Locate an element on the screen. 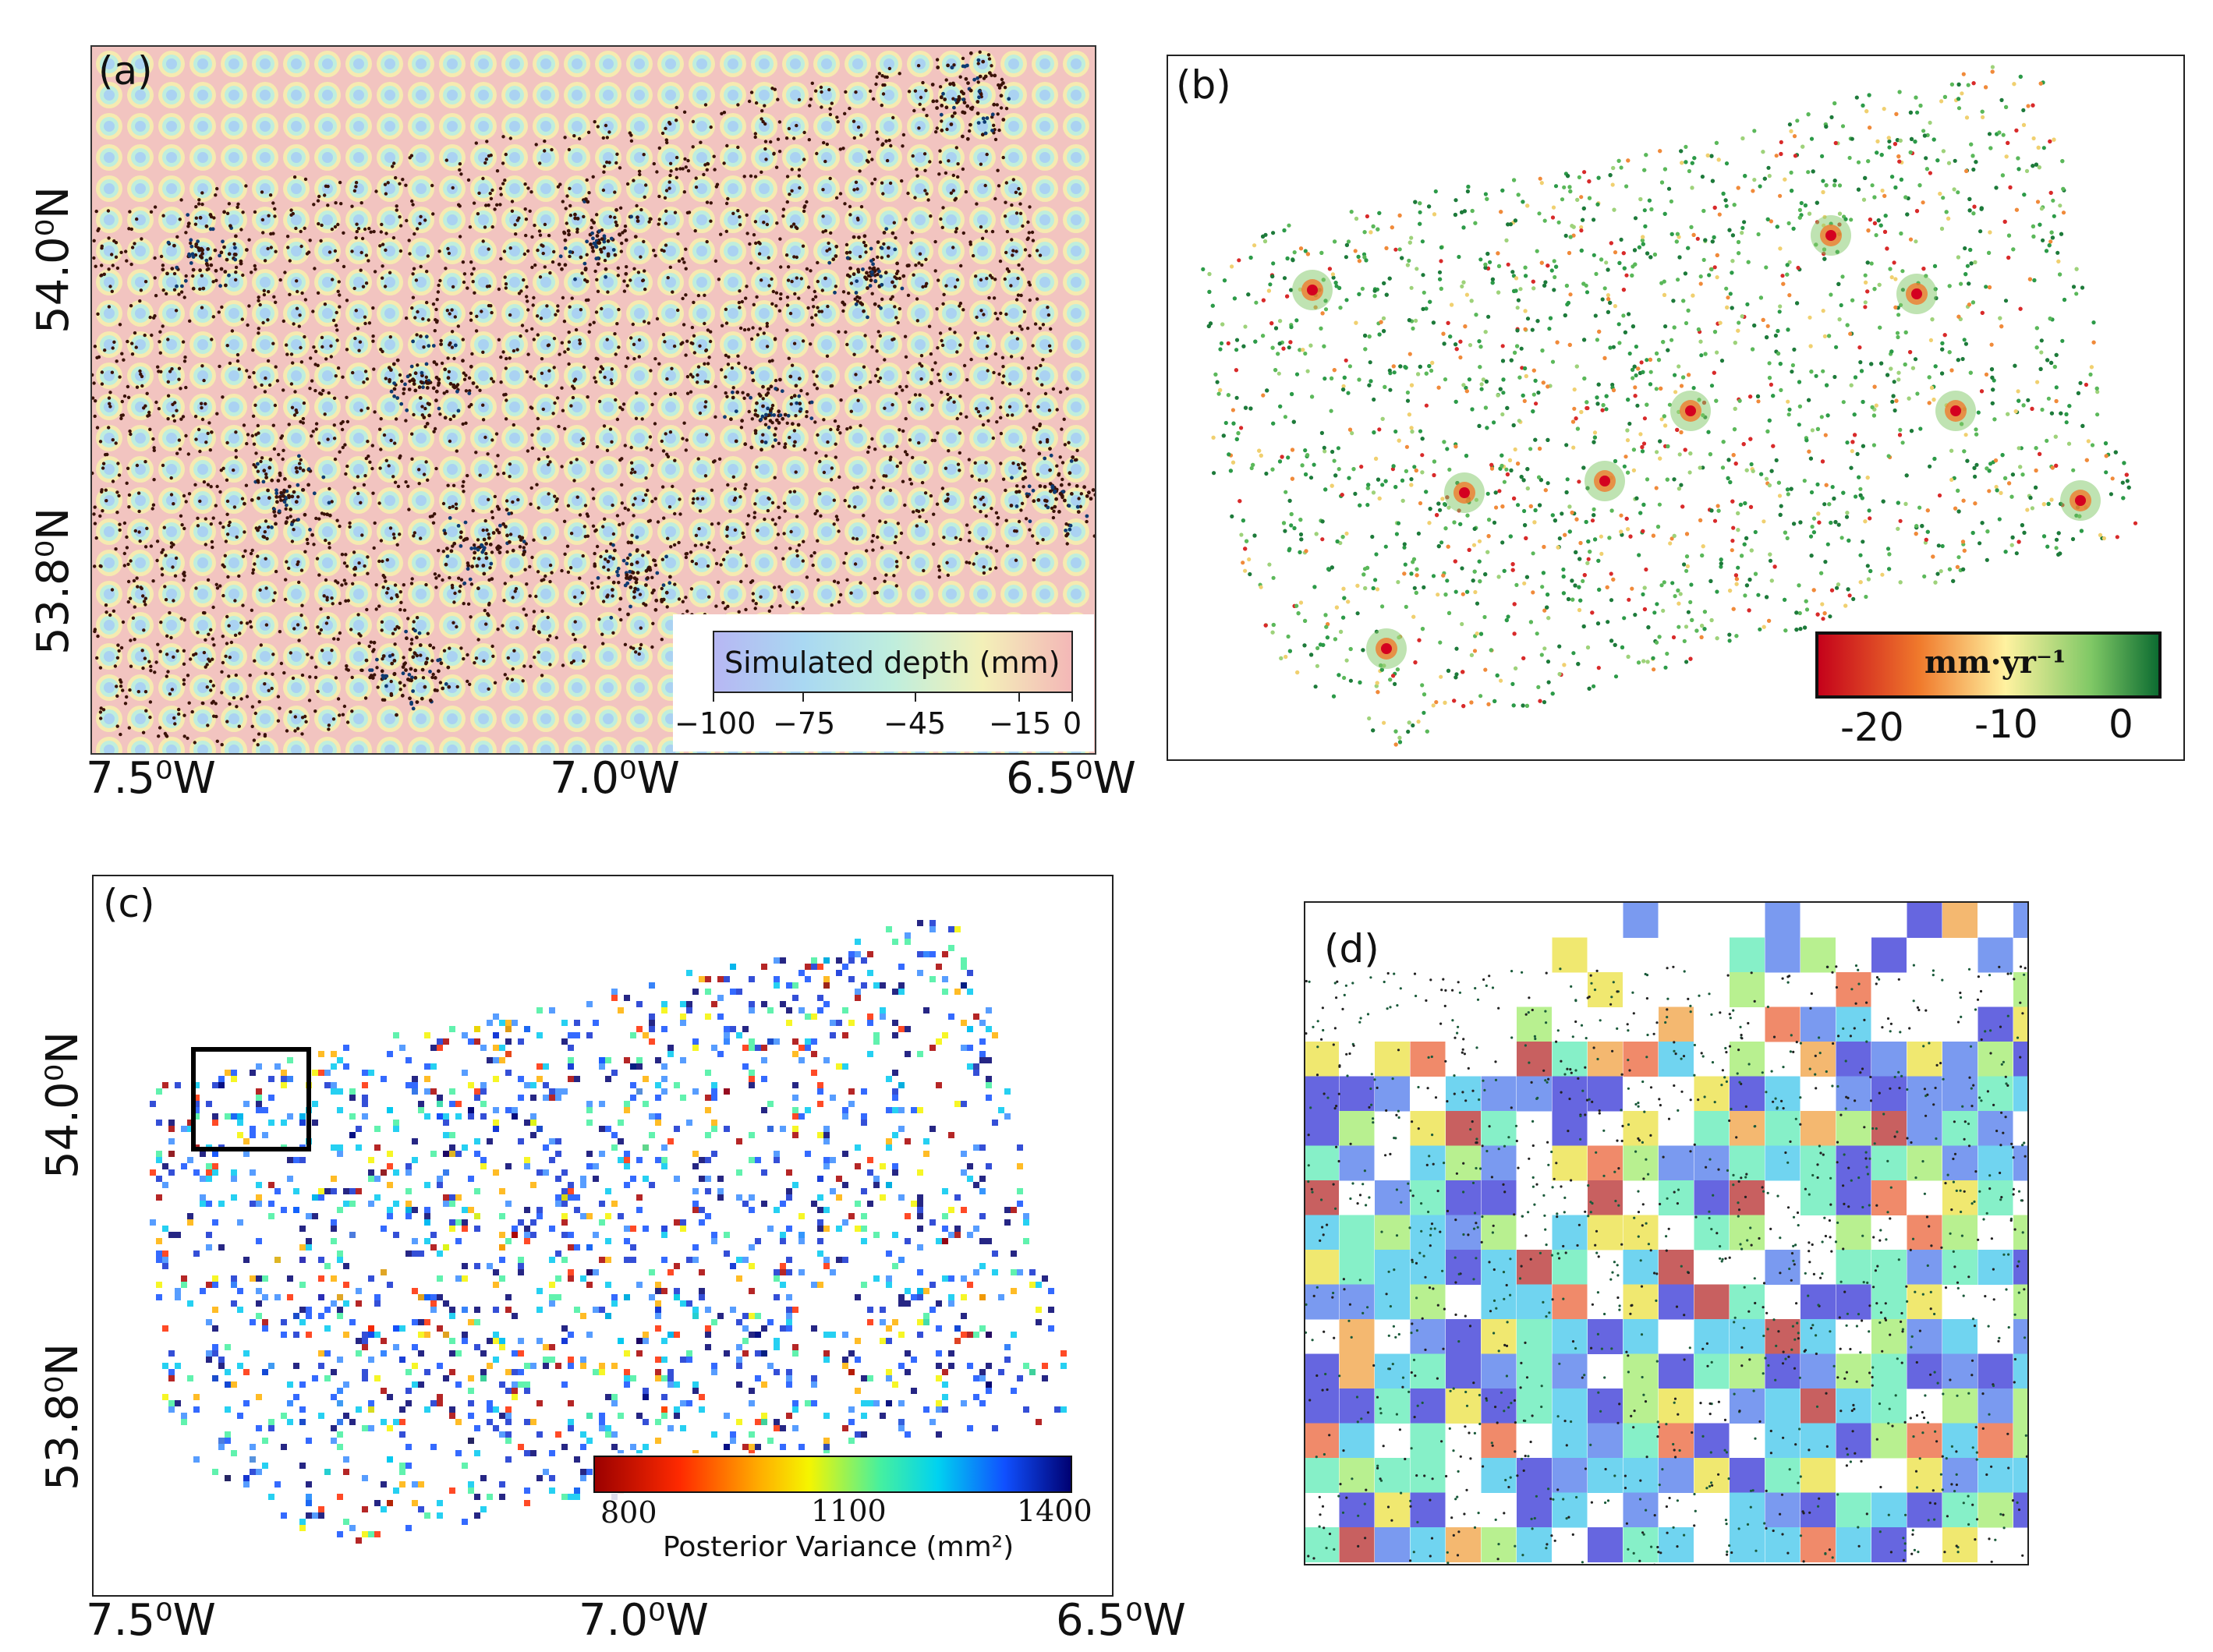 This screenshot has height=1652, width=2213. panel-a-legend: Simulated depth (mm) −100 −75 −45 −15 0 is located at coordinates (884, 683).